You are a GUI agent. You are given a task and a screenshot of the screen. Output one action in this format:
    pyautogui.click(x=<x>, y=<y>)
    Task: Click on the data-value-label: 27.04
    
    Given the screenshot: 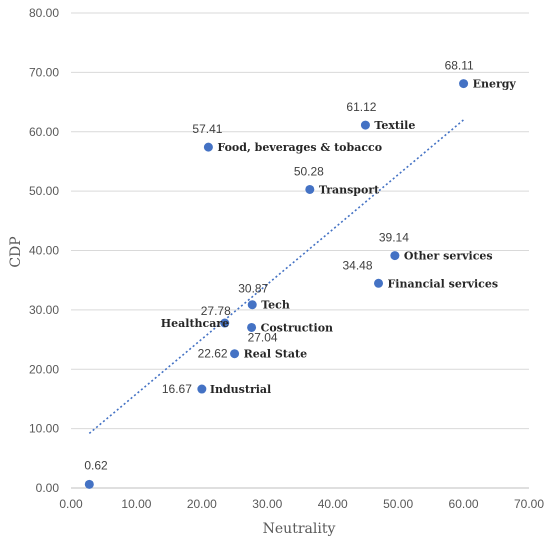 What is the action you would take?
    pyautogui.click(x=263, y=337)
    